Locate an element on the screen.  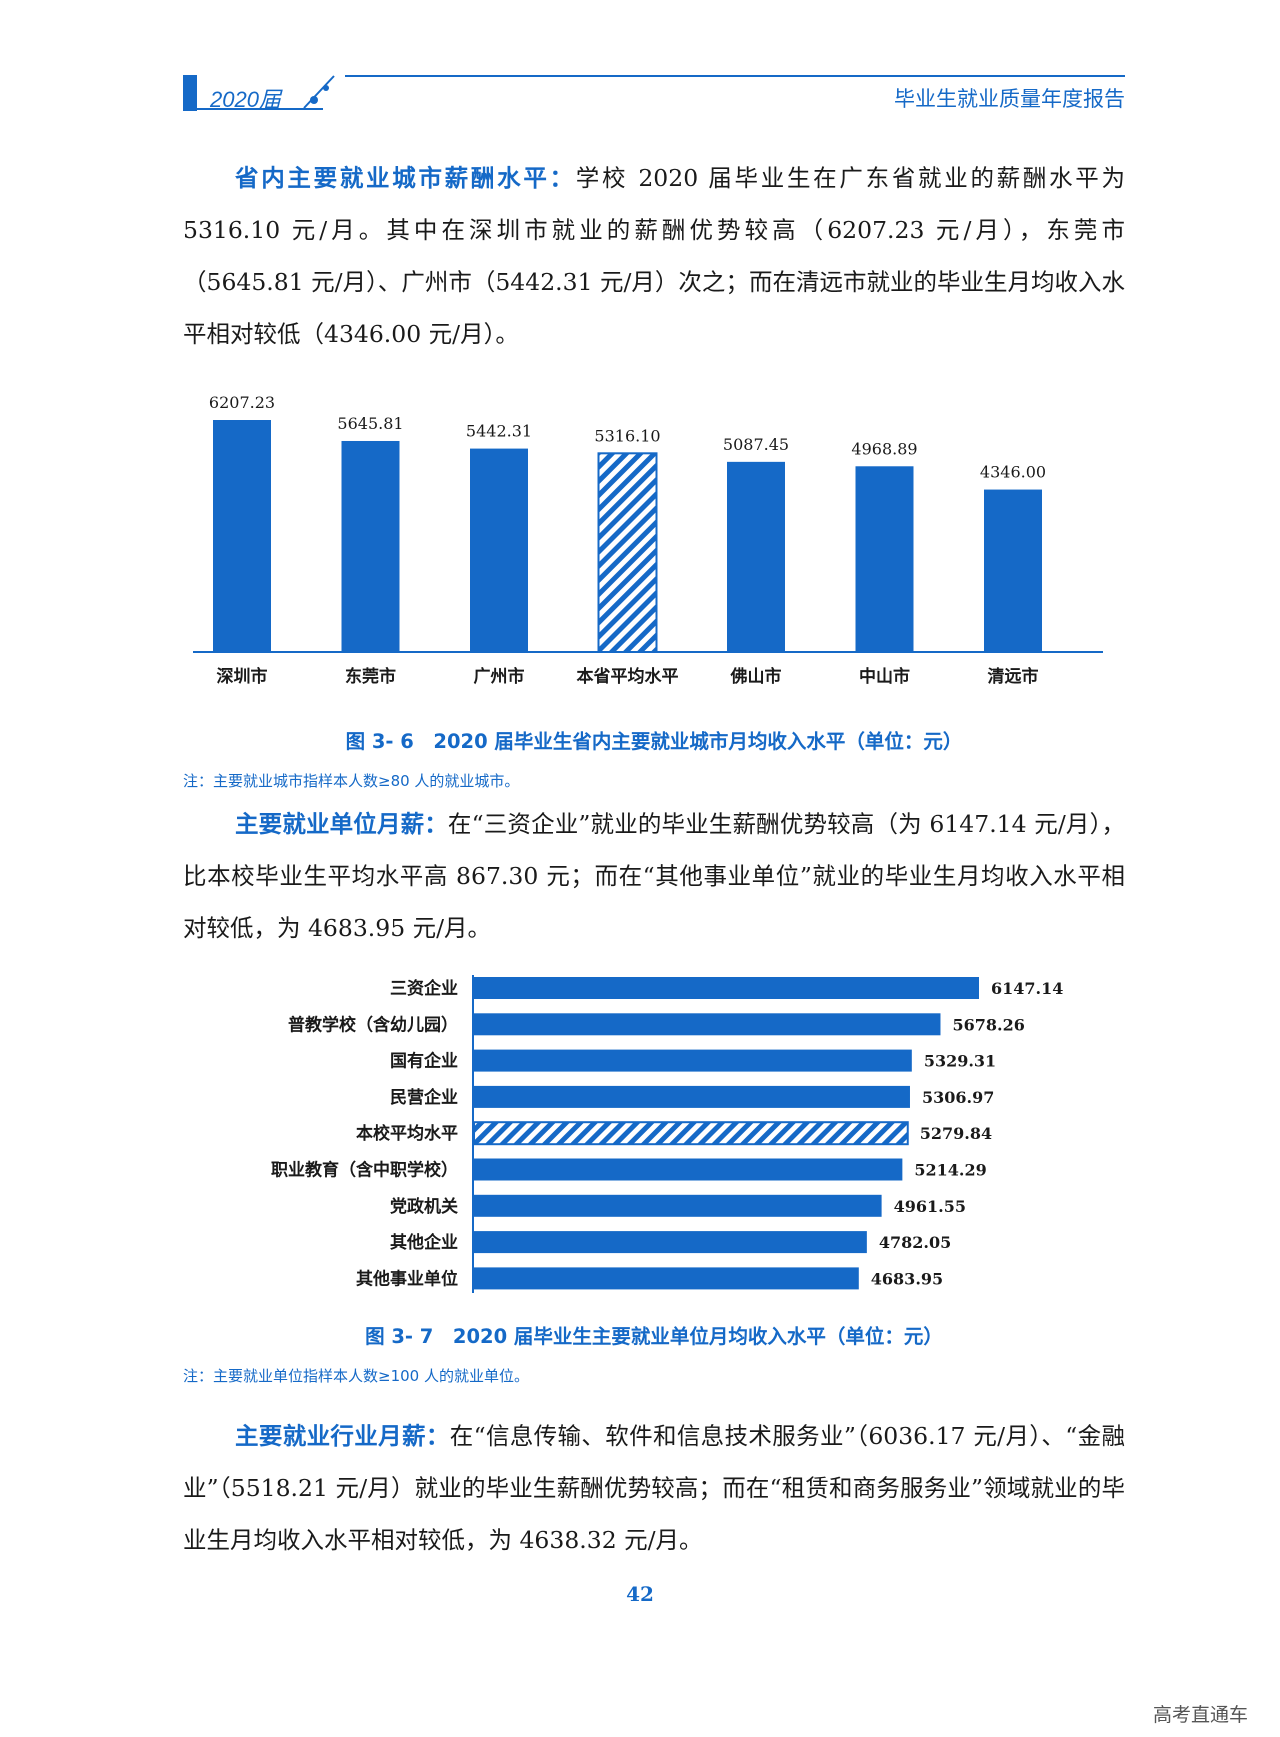
data-label: 5214.29 is located at coordinates (950, 1170).